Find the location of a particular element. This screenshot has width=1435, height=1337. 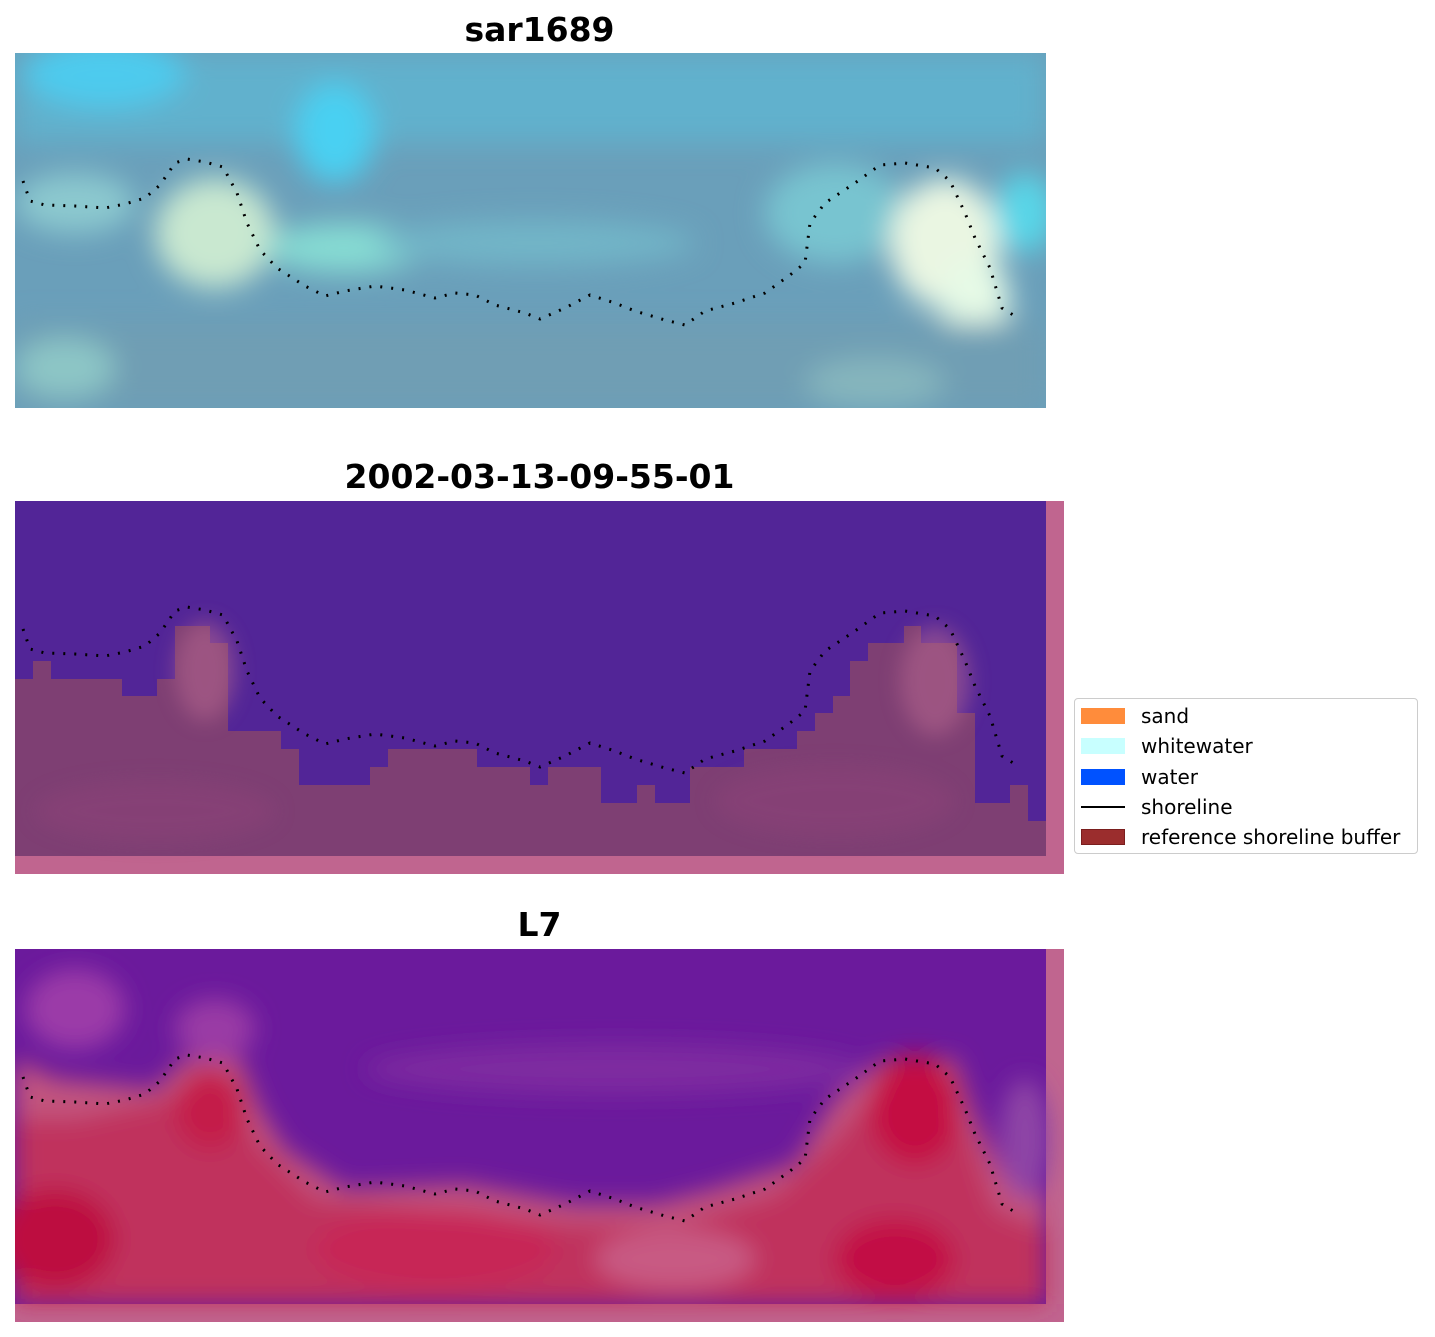

legend-label: whitewater is located at coordinates (1197, 746).